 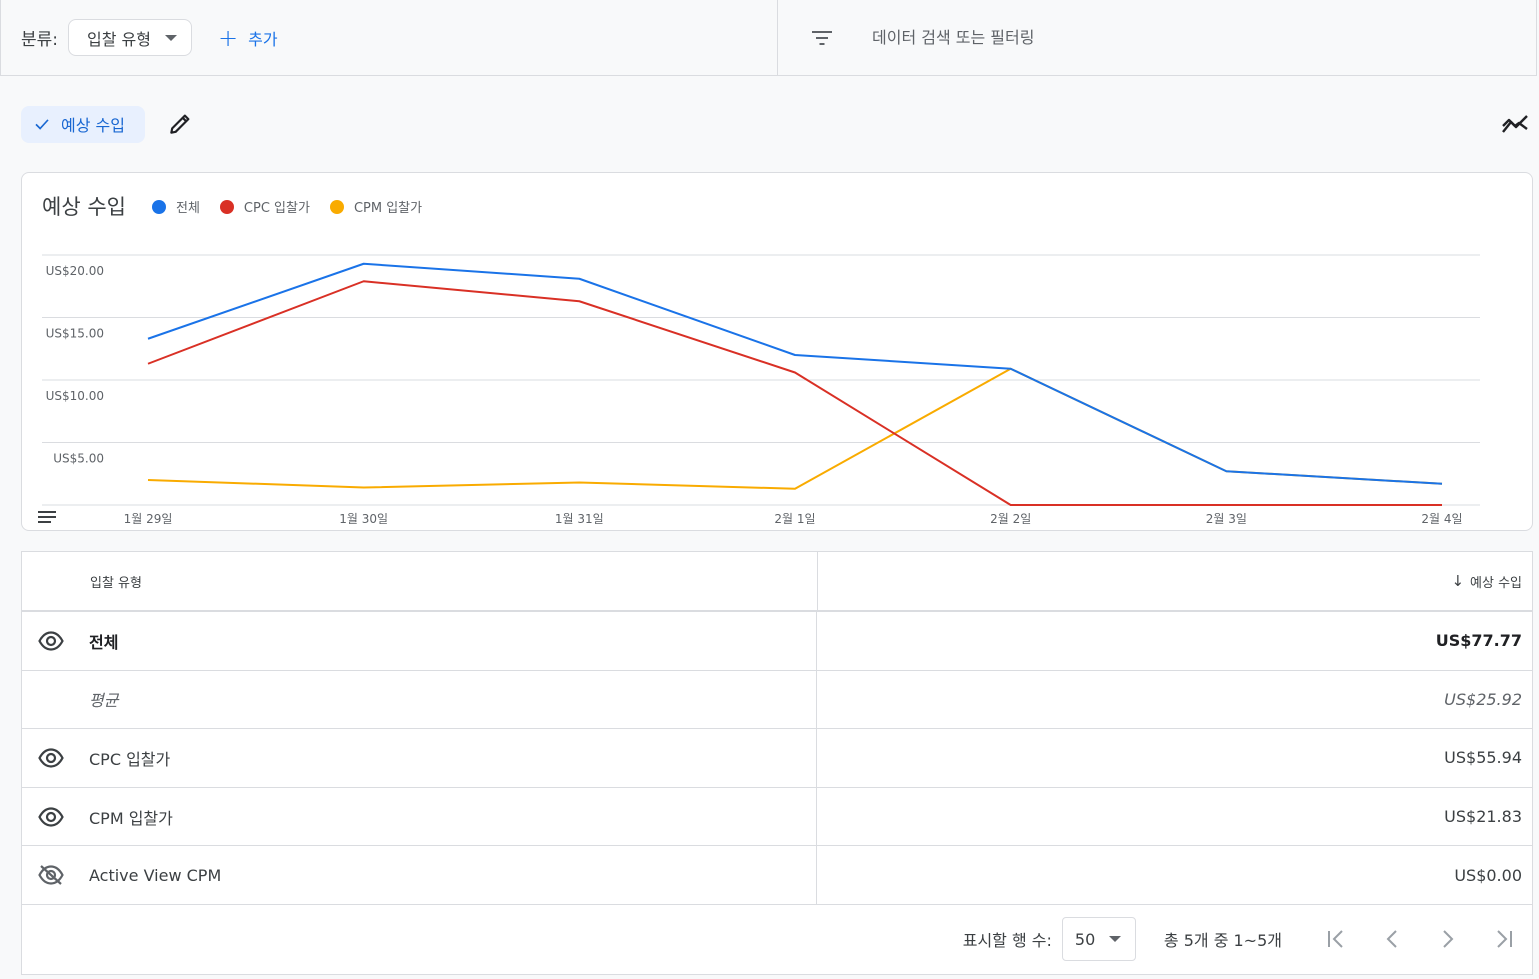 I want to click on plus-icon: +, so click(x=228, y=37).